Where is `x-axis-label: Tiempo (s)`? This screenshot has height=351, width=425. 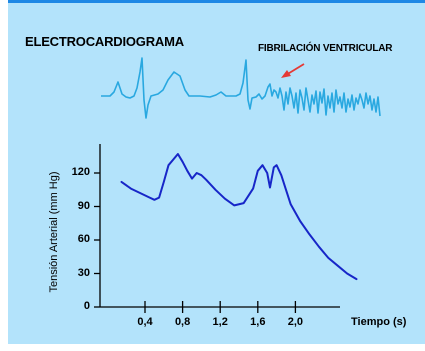 x-axis-label: Tiempo (s) is located at coordinates (379, 322).